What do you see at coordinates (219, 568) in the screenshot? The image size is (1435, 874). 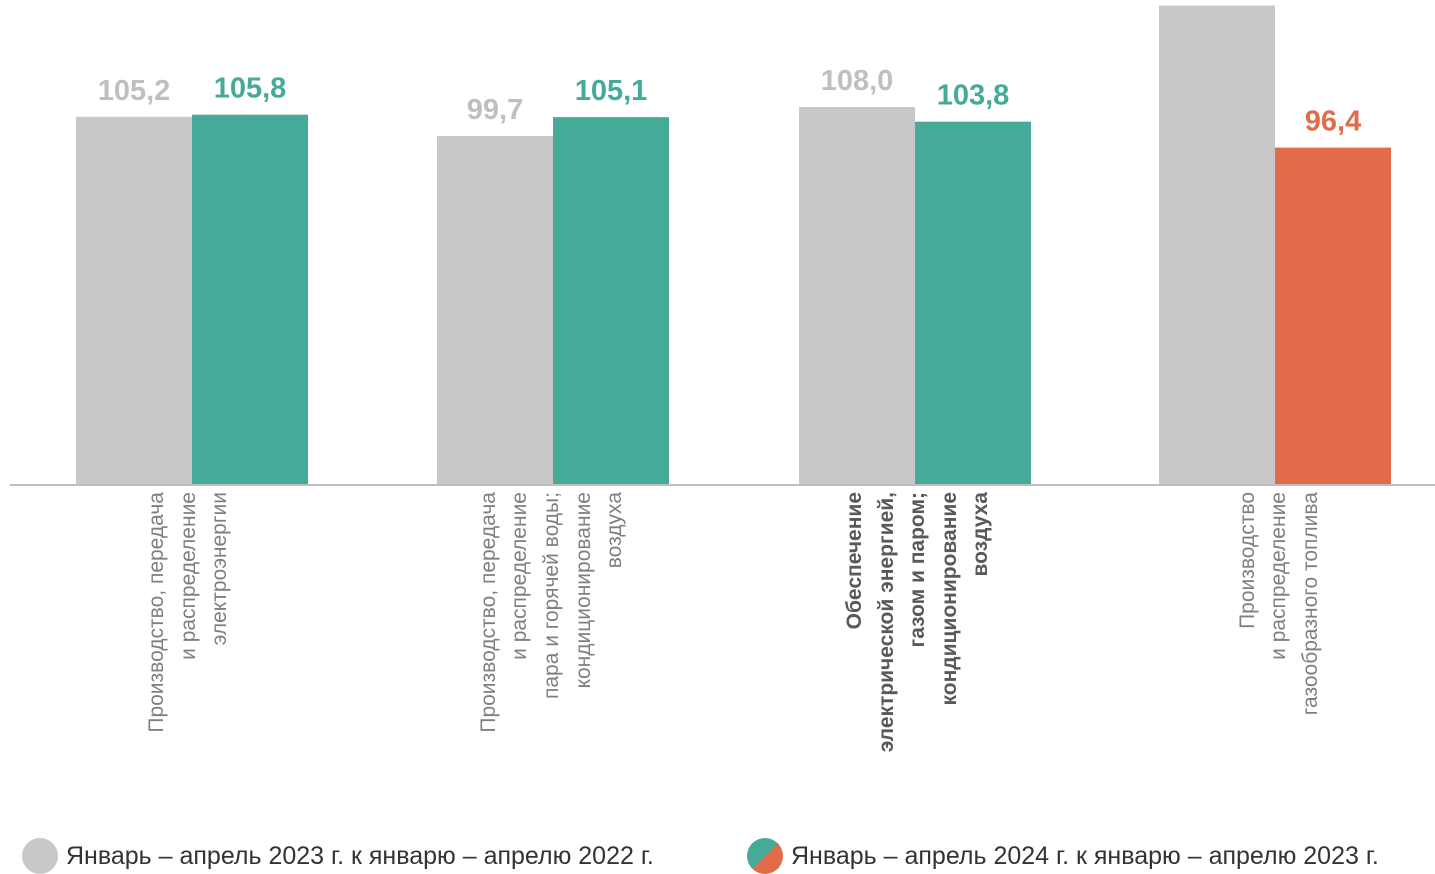 I see `category-label-1-line-3: электроэнергии` at bounding box center [219, 568].